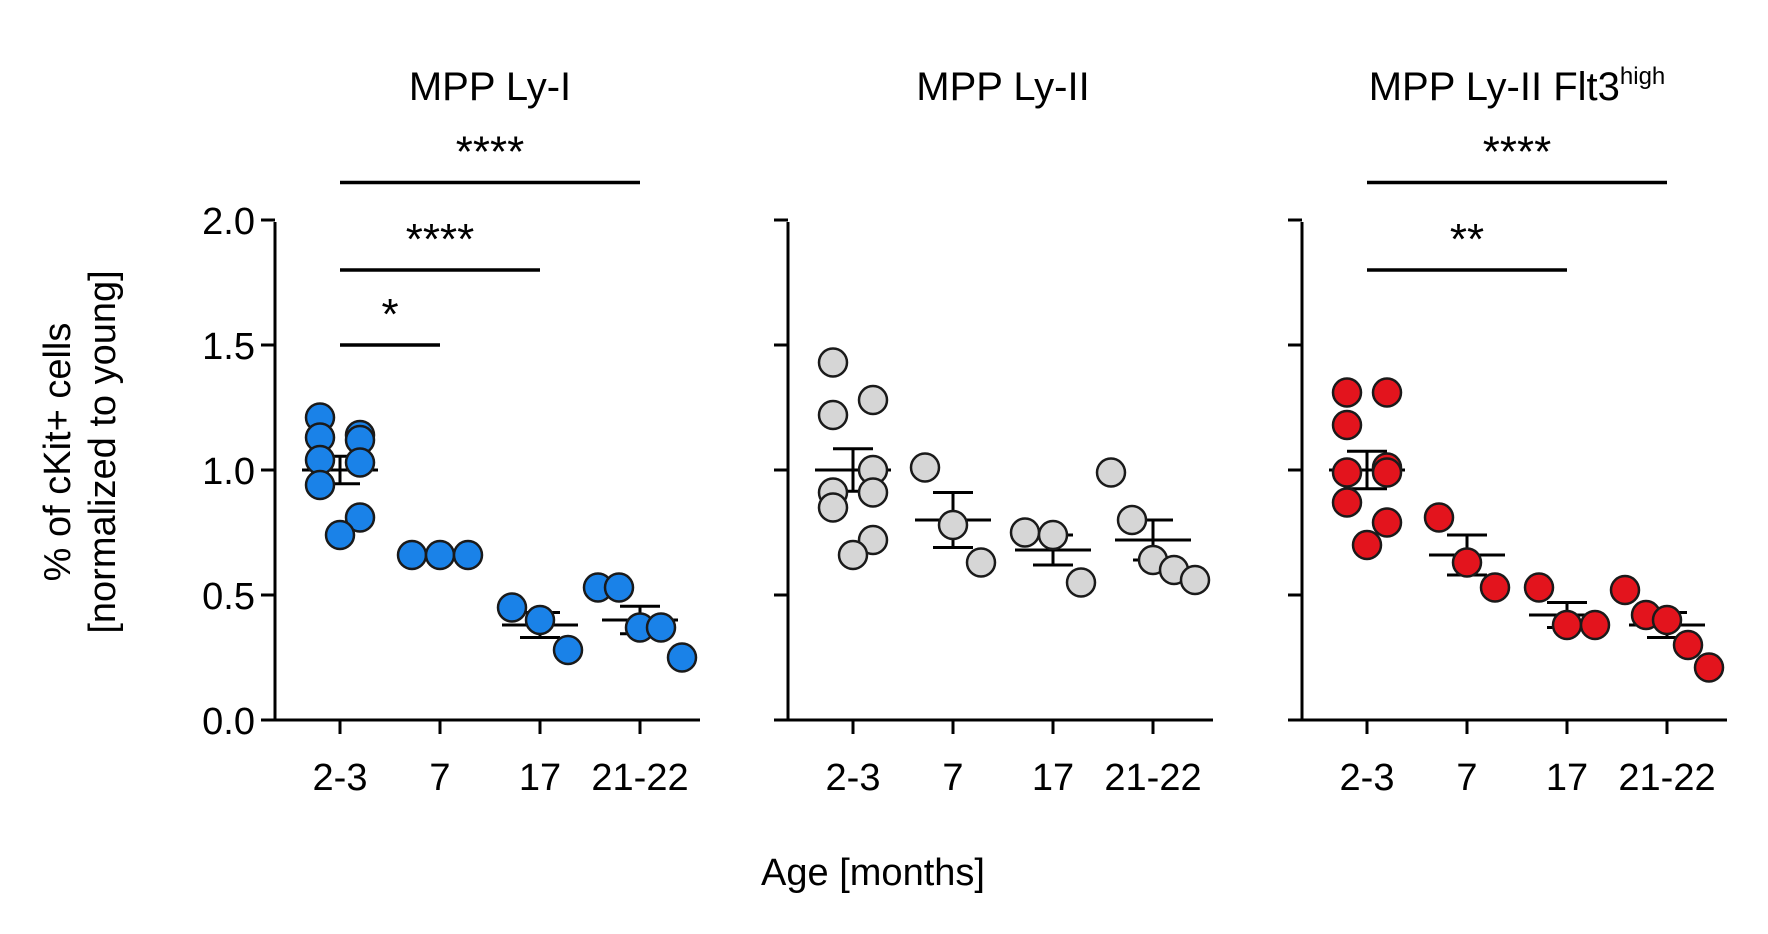 The image size is (1768, 934). I want to click on x-axis-label: Age [months], so click(873, 873).